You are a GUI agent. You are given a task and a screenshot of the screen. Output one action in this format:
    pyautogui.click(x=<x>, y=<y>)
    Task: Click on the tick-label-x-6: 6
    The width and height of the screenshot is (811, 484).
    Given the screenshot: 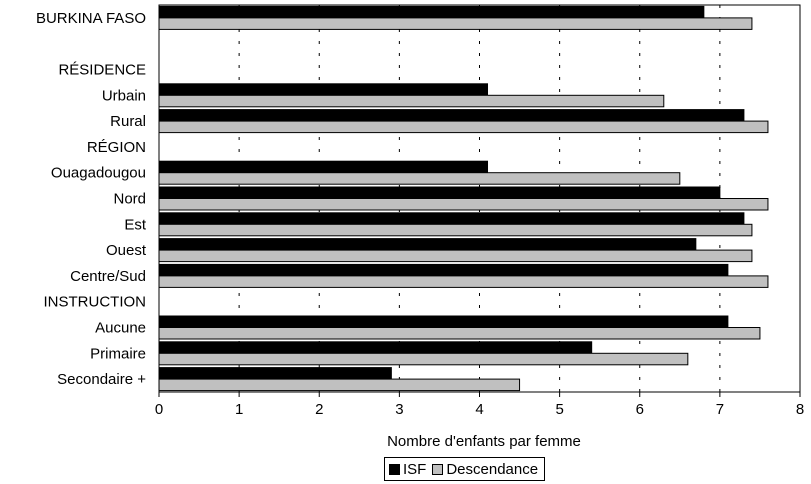 What is the action you would take?
    pyautogui.click(x=640, y=409)
    